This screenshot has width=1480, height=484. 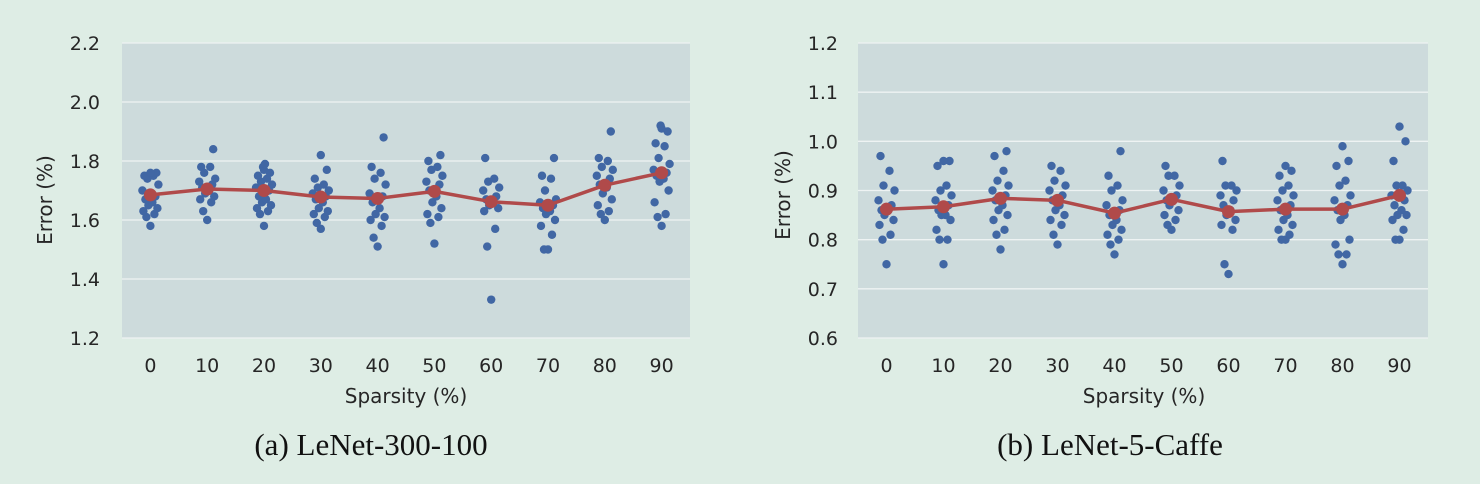 What do you see at coordinates (823, 192) in the screenshot?
I see `y-tick-label: 0.9` at bounding box center [823, 192].